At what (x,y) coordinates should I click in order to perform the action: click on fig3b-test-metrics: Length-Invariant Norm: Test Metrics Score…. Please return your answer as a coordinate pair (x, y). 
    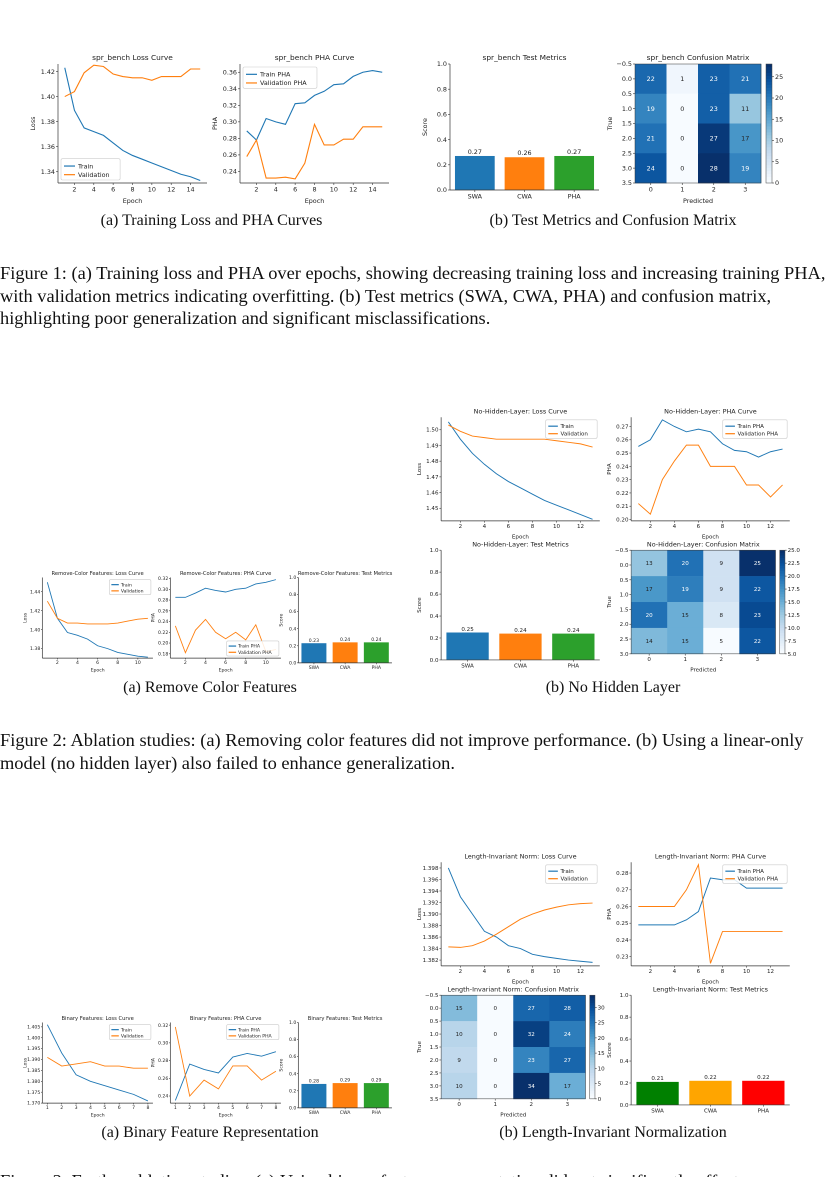
    Looking at the image, I should click on (698, 1050).